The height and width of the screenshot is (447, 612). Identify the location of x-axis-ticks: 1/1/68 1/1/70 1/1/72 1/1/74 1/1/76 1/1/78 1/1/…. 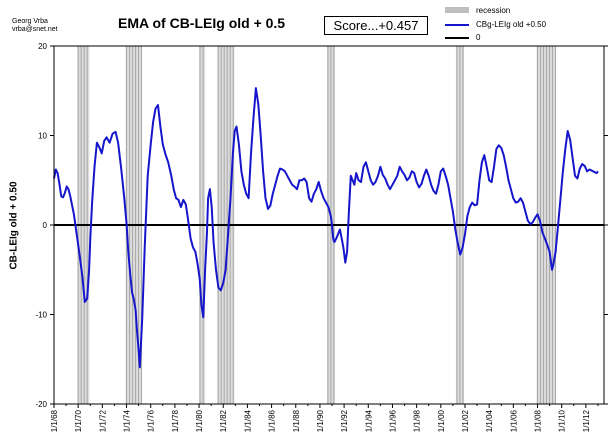
(324, 418).